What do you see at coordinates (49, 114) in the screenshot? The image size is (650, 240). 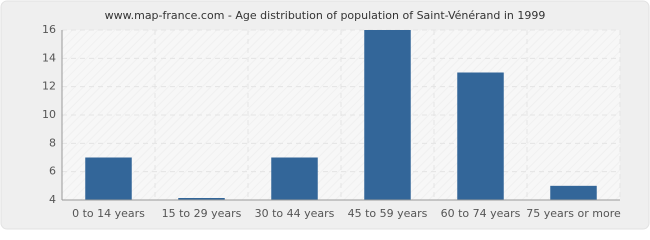 I see `y-tick-label: 10` at bounding box center [49, 114].